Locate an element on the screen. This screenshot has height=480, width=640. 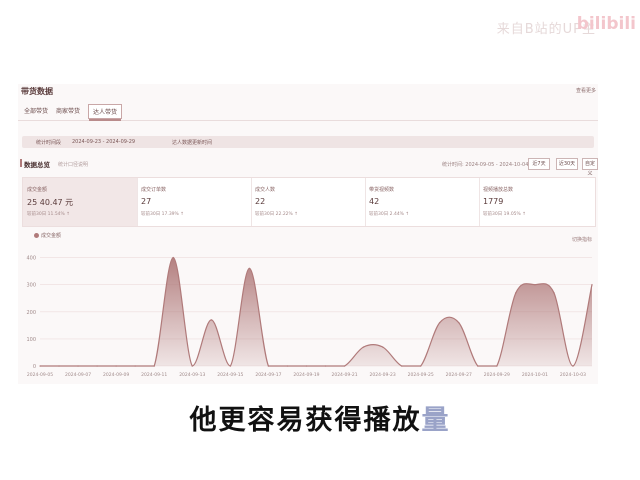
legend-label: 成交金额 is located at coordinates (51, 236).